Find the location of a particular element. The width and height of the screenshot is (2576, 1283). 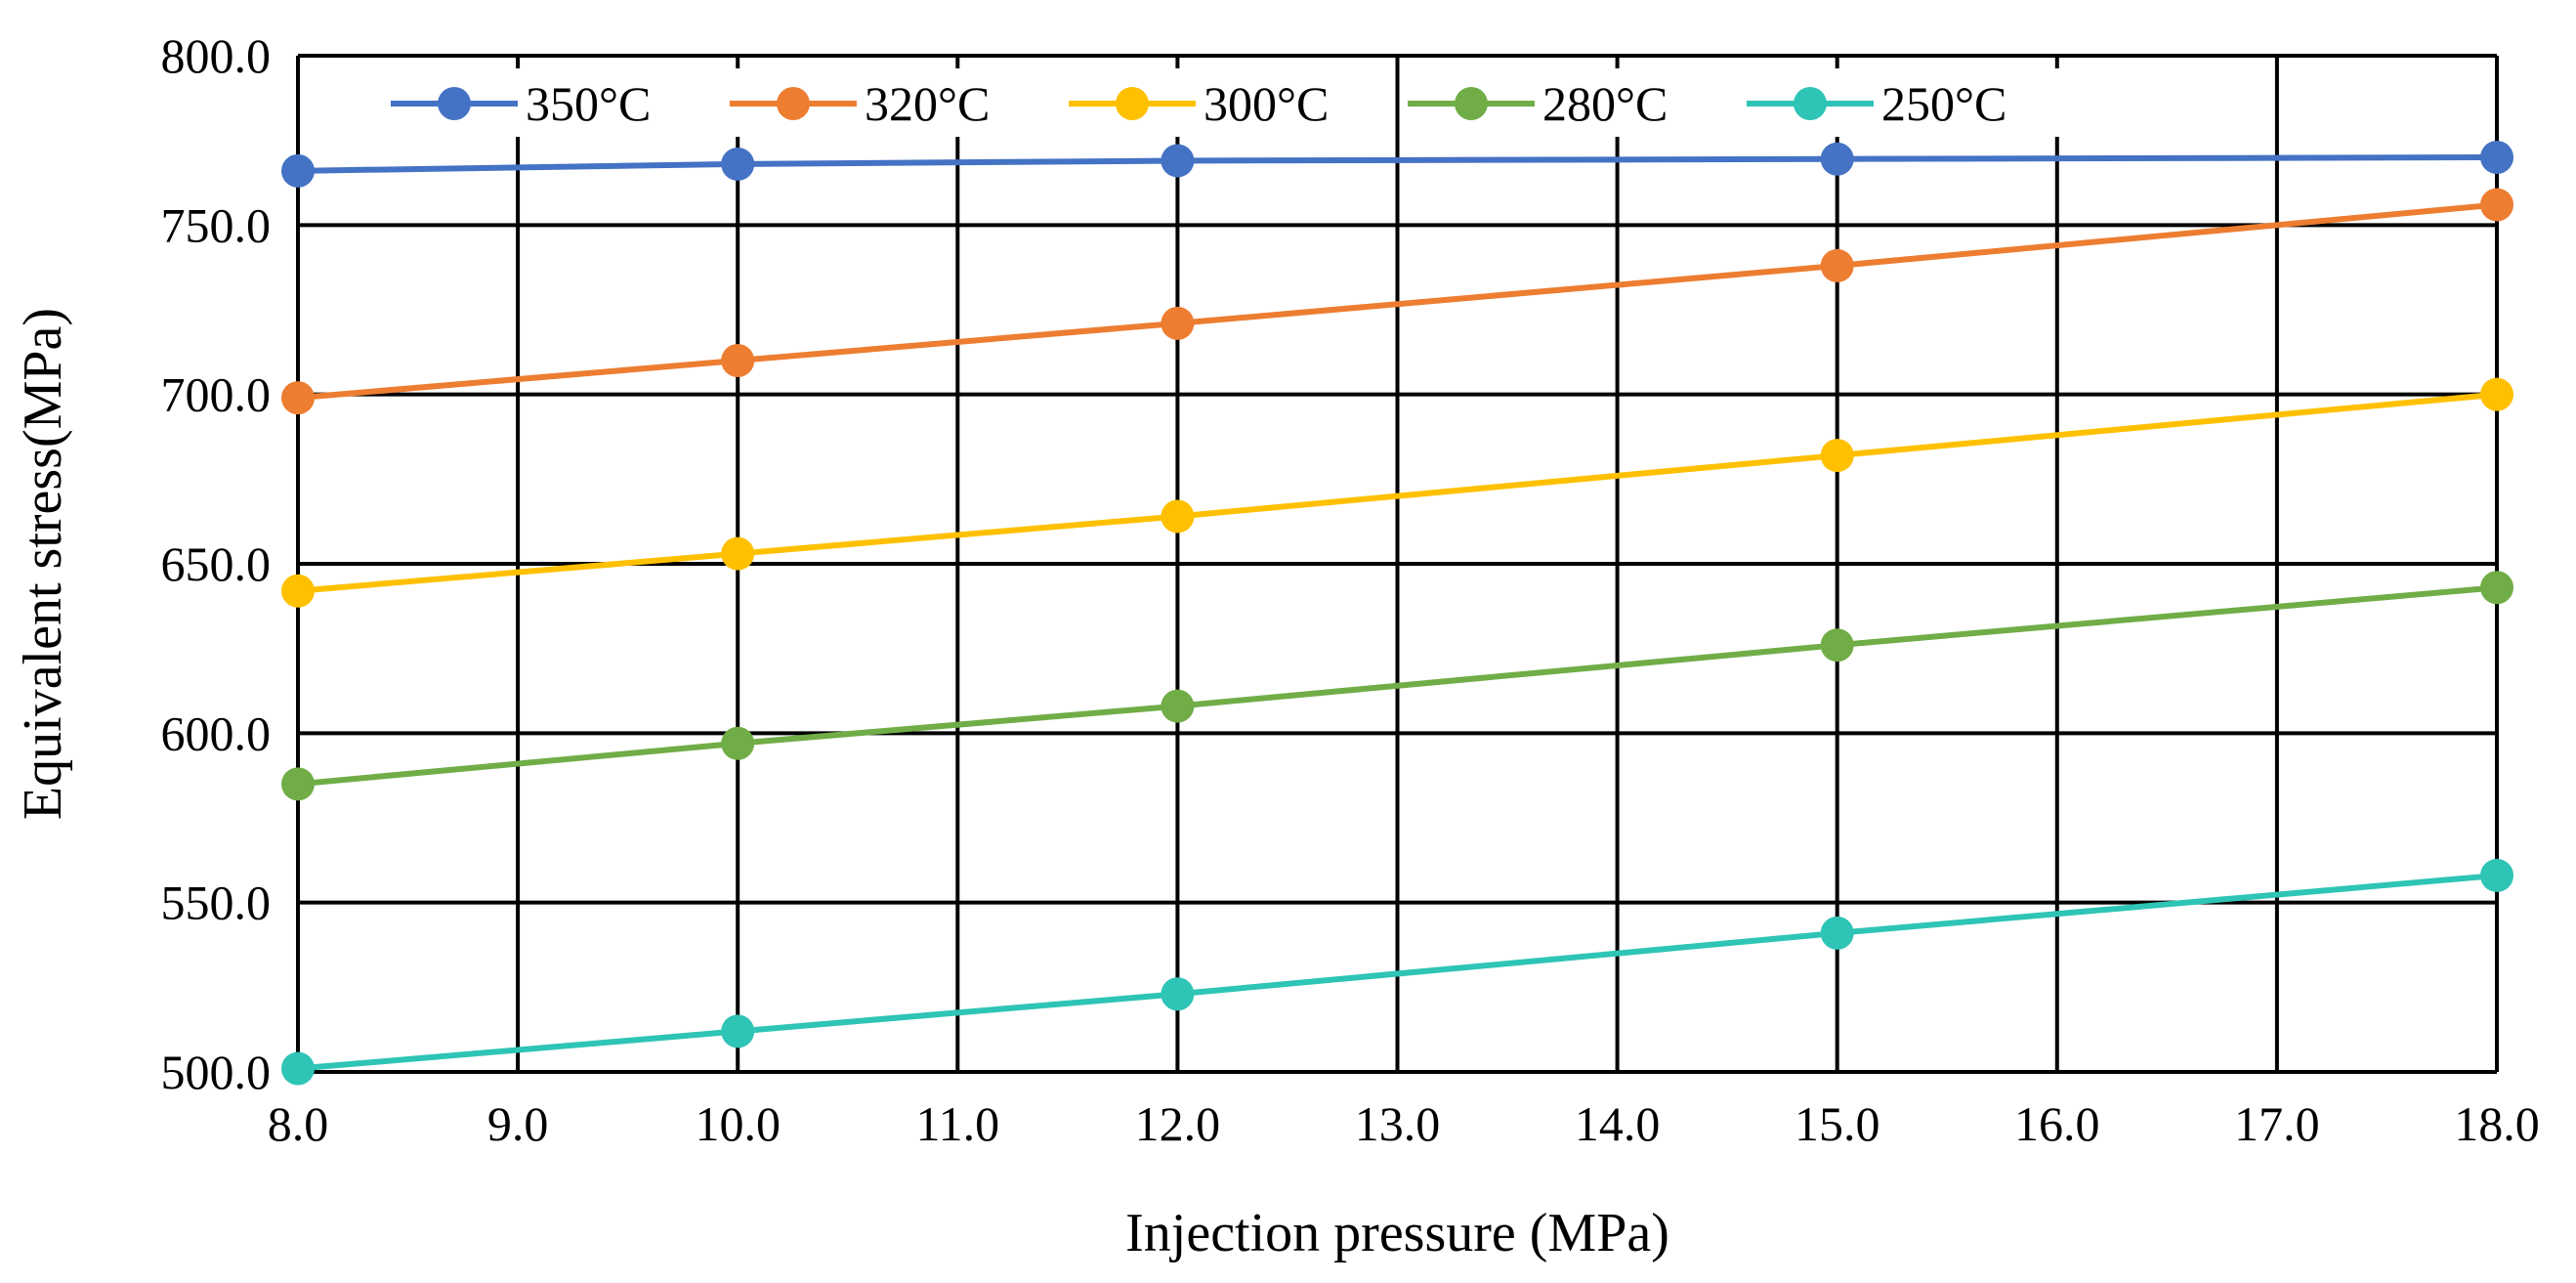

y-tick-label: 700.0 is located at coordinates (216, 394).